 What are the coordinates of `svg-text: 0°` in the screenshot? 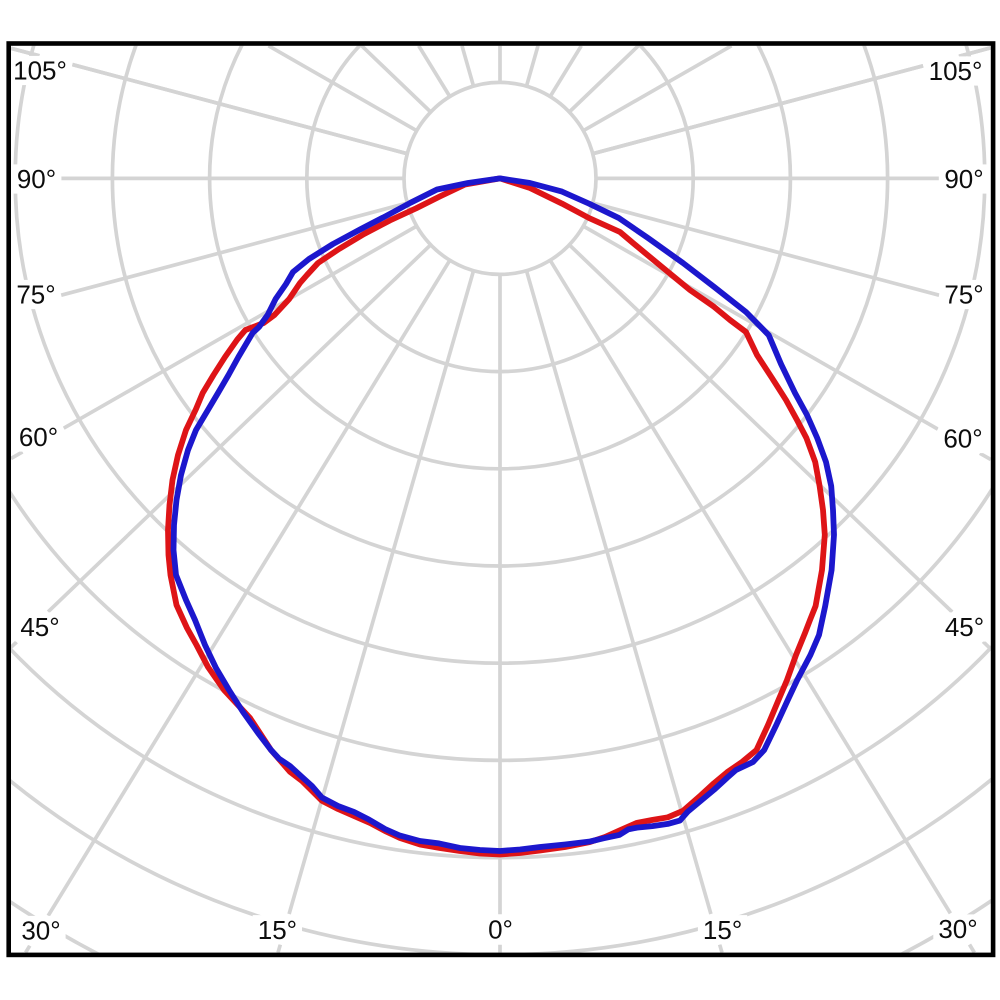 It's located at (500, 930).